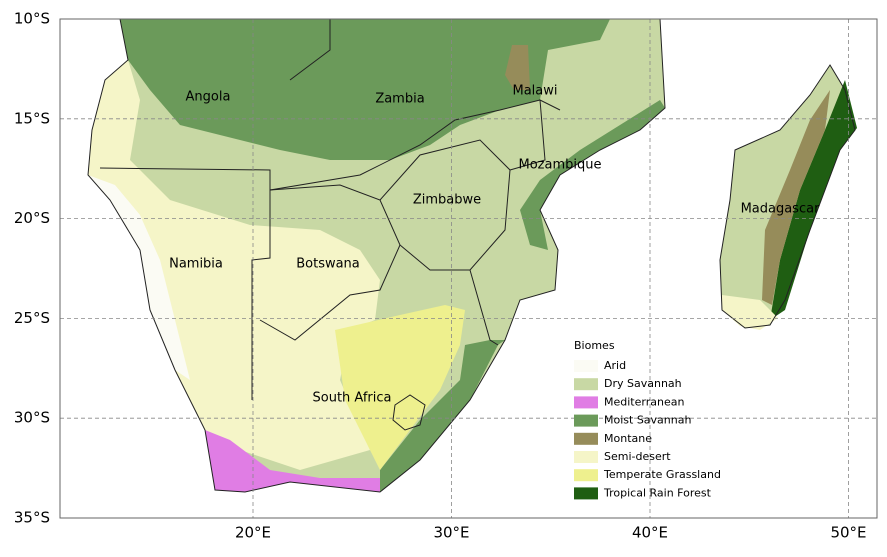 The width and height of the screenshot is (887, 557). I want to click on temperate-grassland, so click(400, 387).